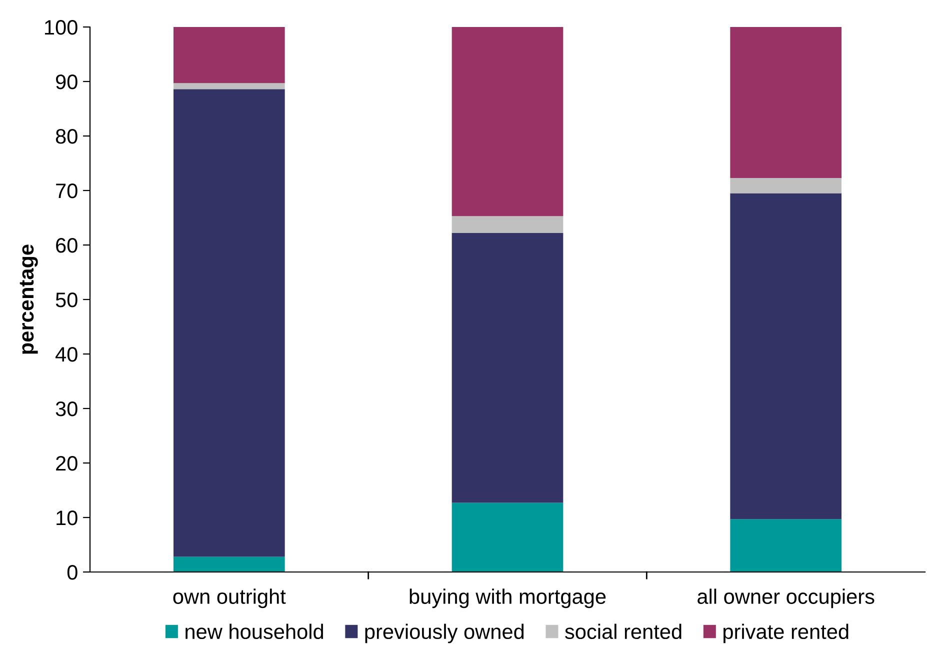 This screenshot has height=662, width=927. What do you see at coordinates (229, 598) in the screenshot?
I see `x-tick-label: own outright` at bounding box center [229, 598].